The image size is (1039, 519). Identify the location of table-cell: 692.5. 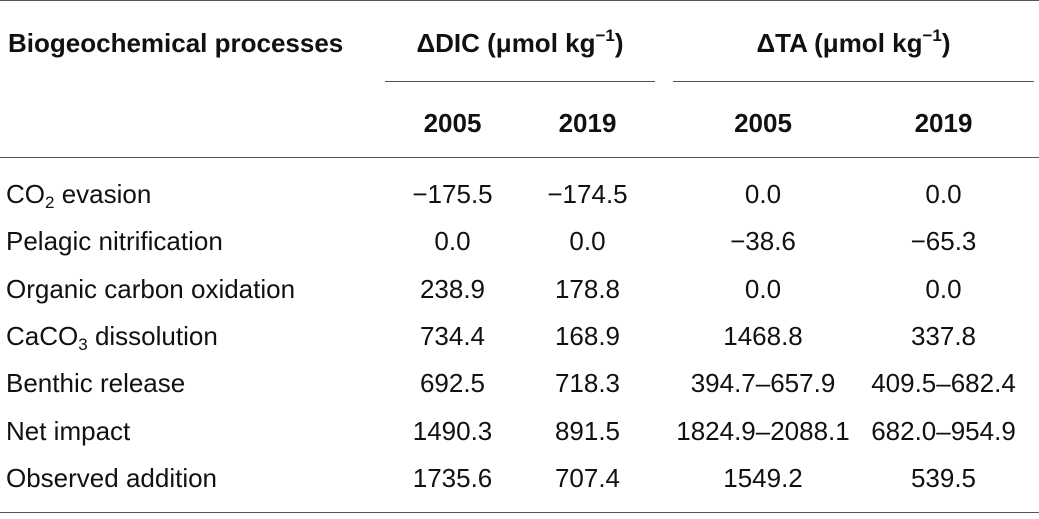
(452, 383).